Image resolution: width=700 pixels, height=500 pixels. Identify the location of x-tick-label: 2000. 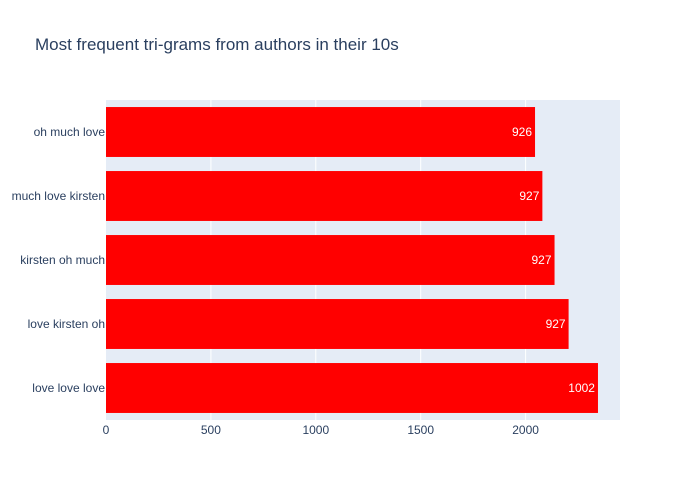
(525, 430).